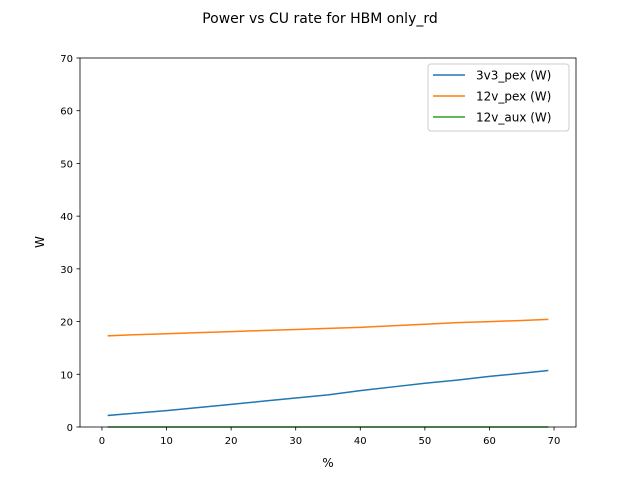 The height and width of the screenshot is (480, 640). What do you see at coordinates (328, 327) in the screenshot?
I see `series-line-12v-pex-w` at bounding box center [328, 327].